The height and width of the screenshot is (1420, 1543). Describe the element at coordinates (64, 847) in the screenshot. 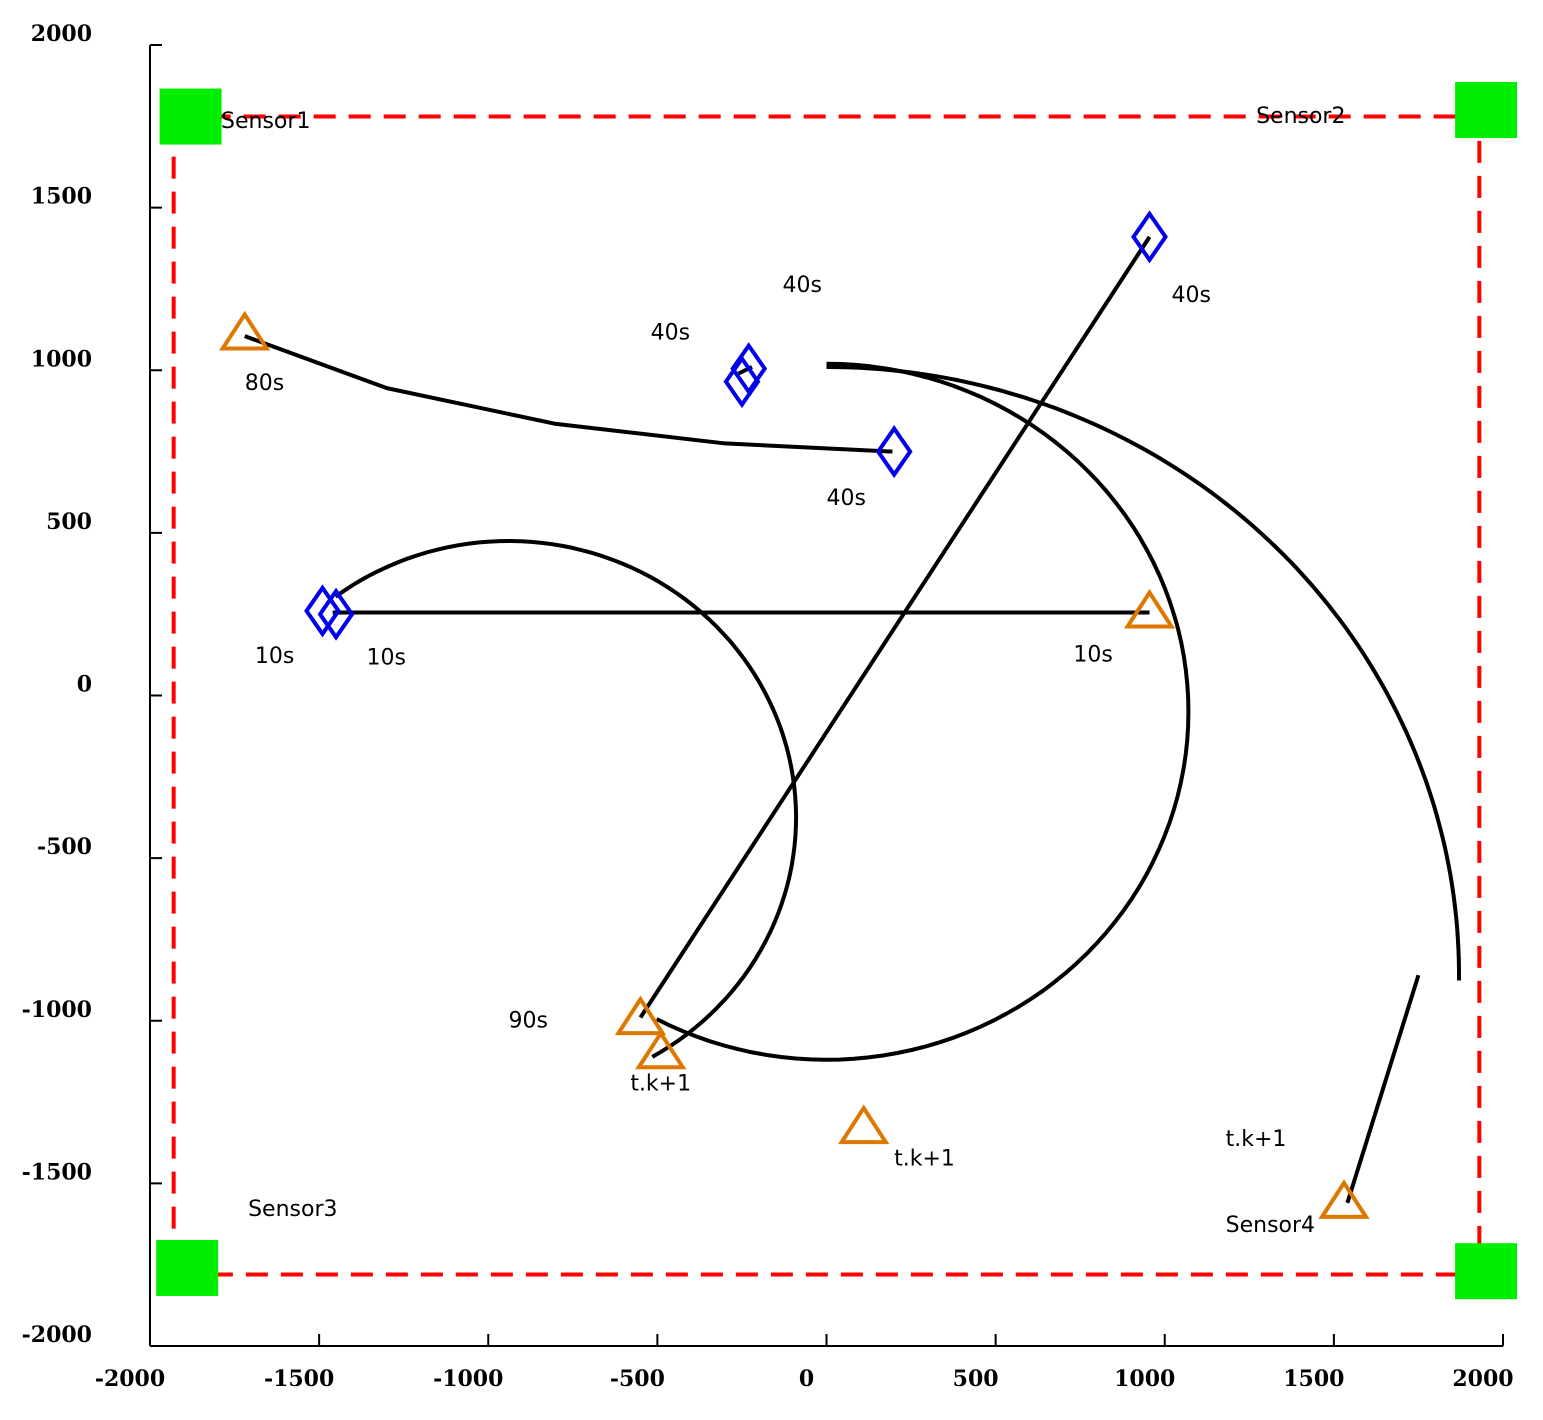

I see `y-tick-label: -500` at that location.